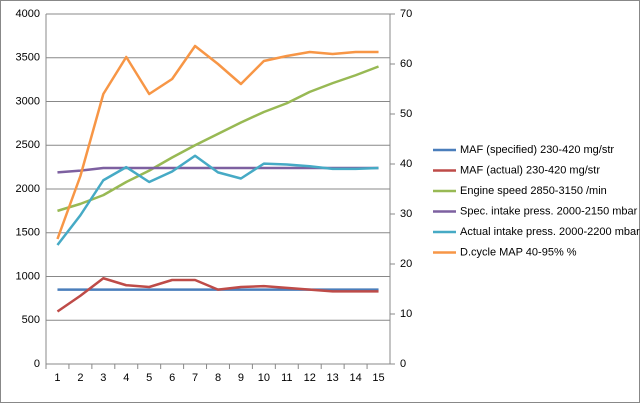 The width and height of the screenshot is (640, 403). What do you see at coordinates (406, 264) in the screenshot?
I see `y2-tick-label: 20` at bounding box center [406, 264].